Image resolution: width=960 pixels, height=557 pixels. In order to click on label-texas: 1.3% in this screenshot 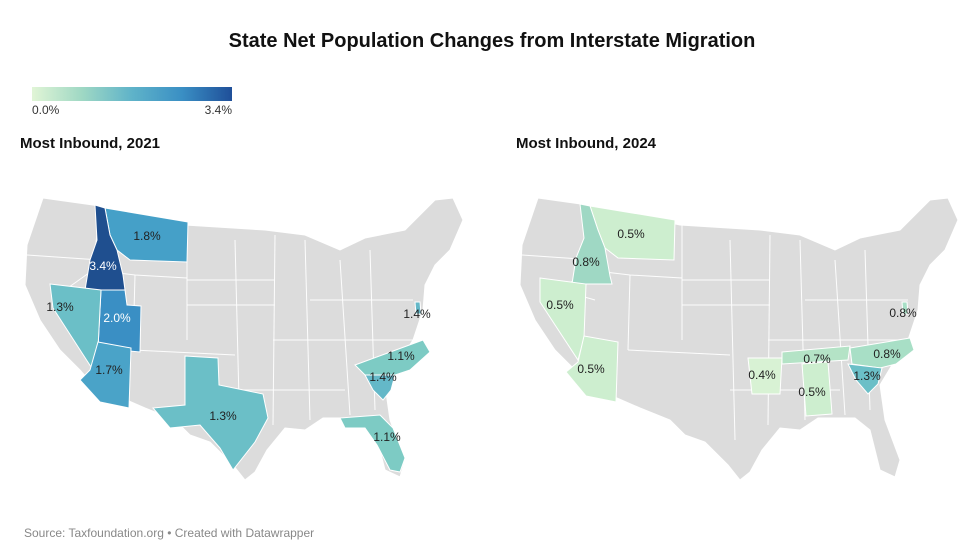, I will do `click(223, 416)`.